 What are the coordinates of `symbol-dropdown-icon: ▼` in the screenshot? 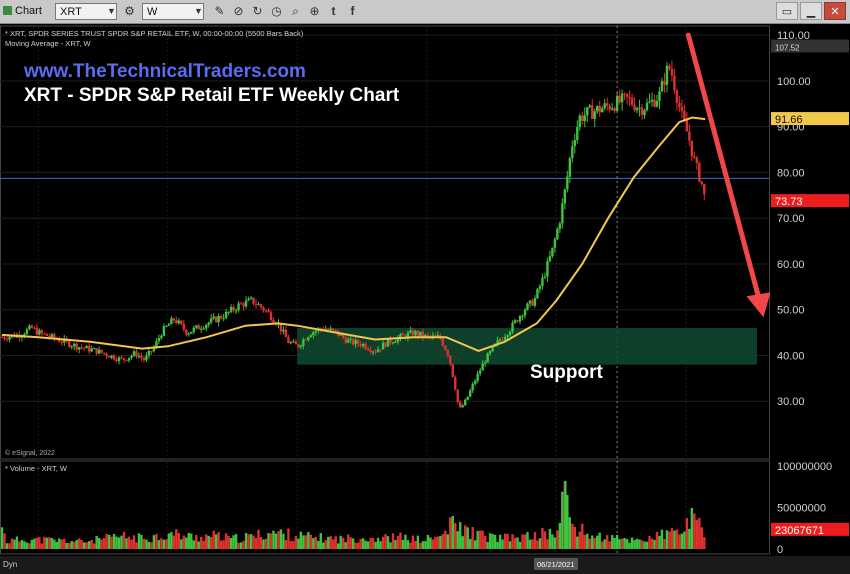 It's located at (111, 11).